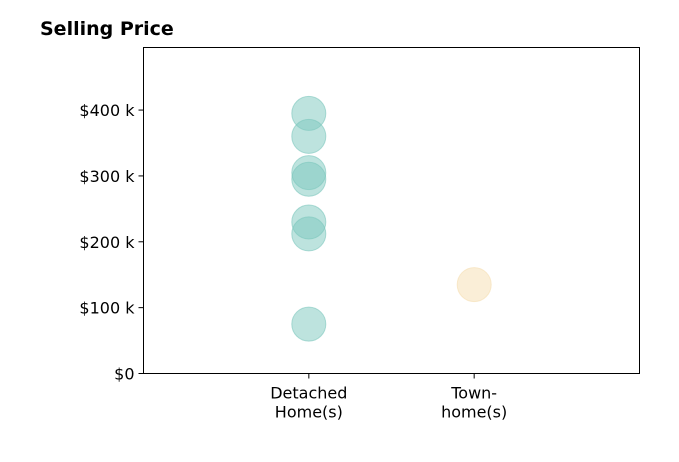  Describe the element at coordinates (124, 374) in the screenshot. I see `y-tick-label: $0` at that location.